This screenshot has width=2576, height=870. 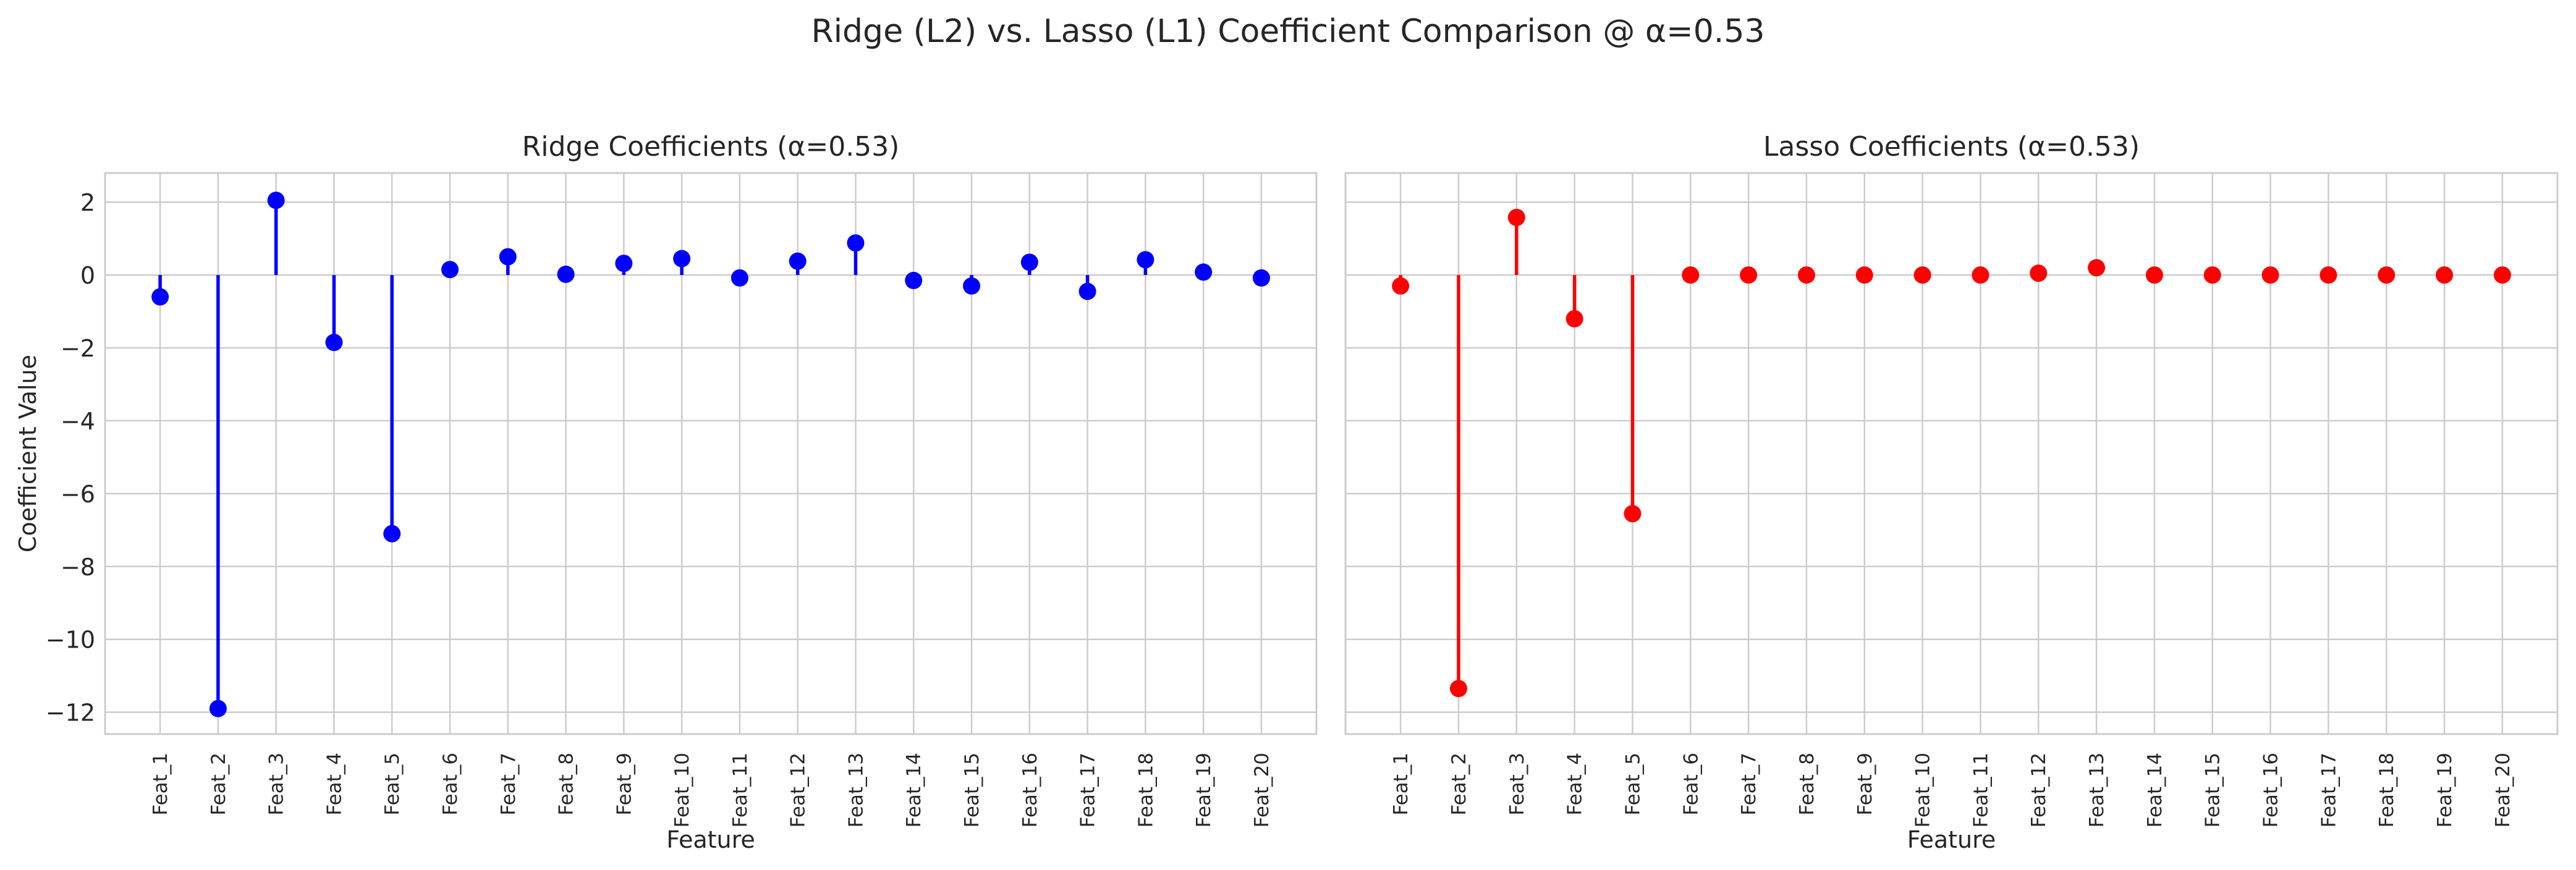 What do you see at coordinates (87, 202) in the screenshot?
I see `y-tick-label: 2` at bounding box center [87, 202].